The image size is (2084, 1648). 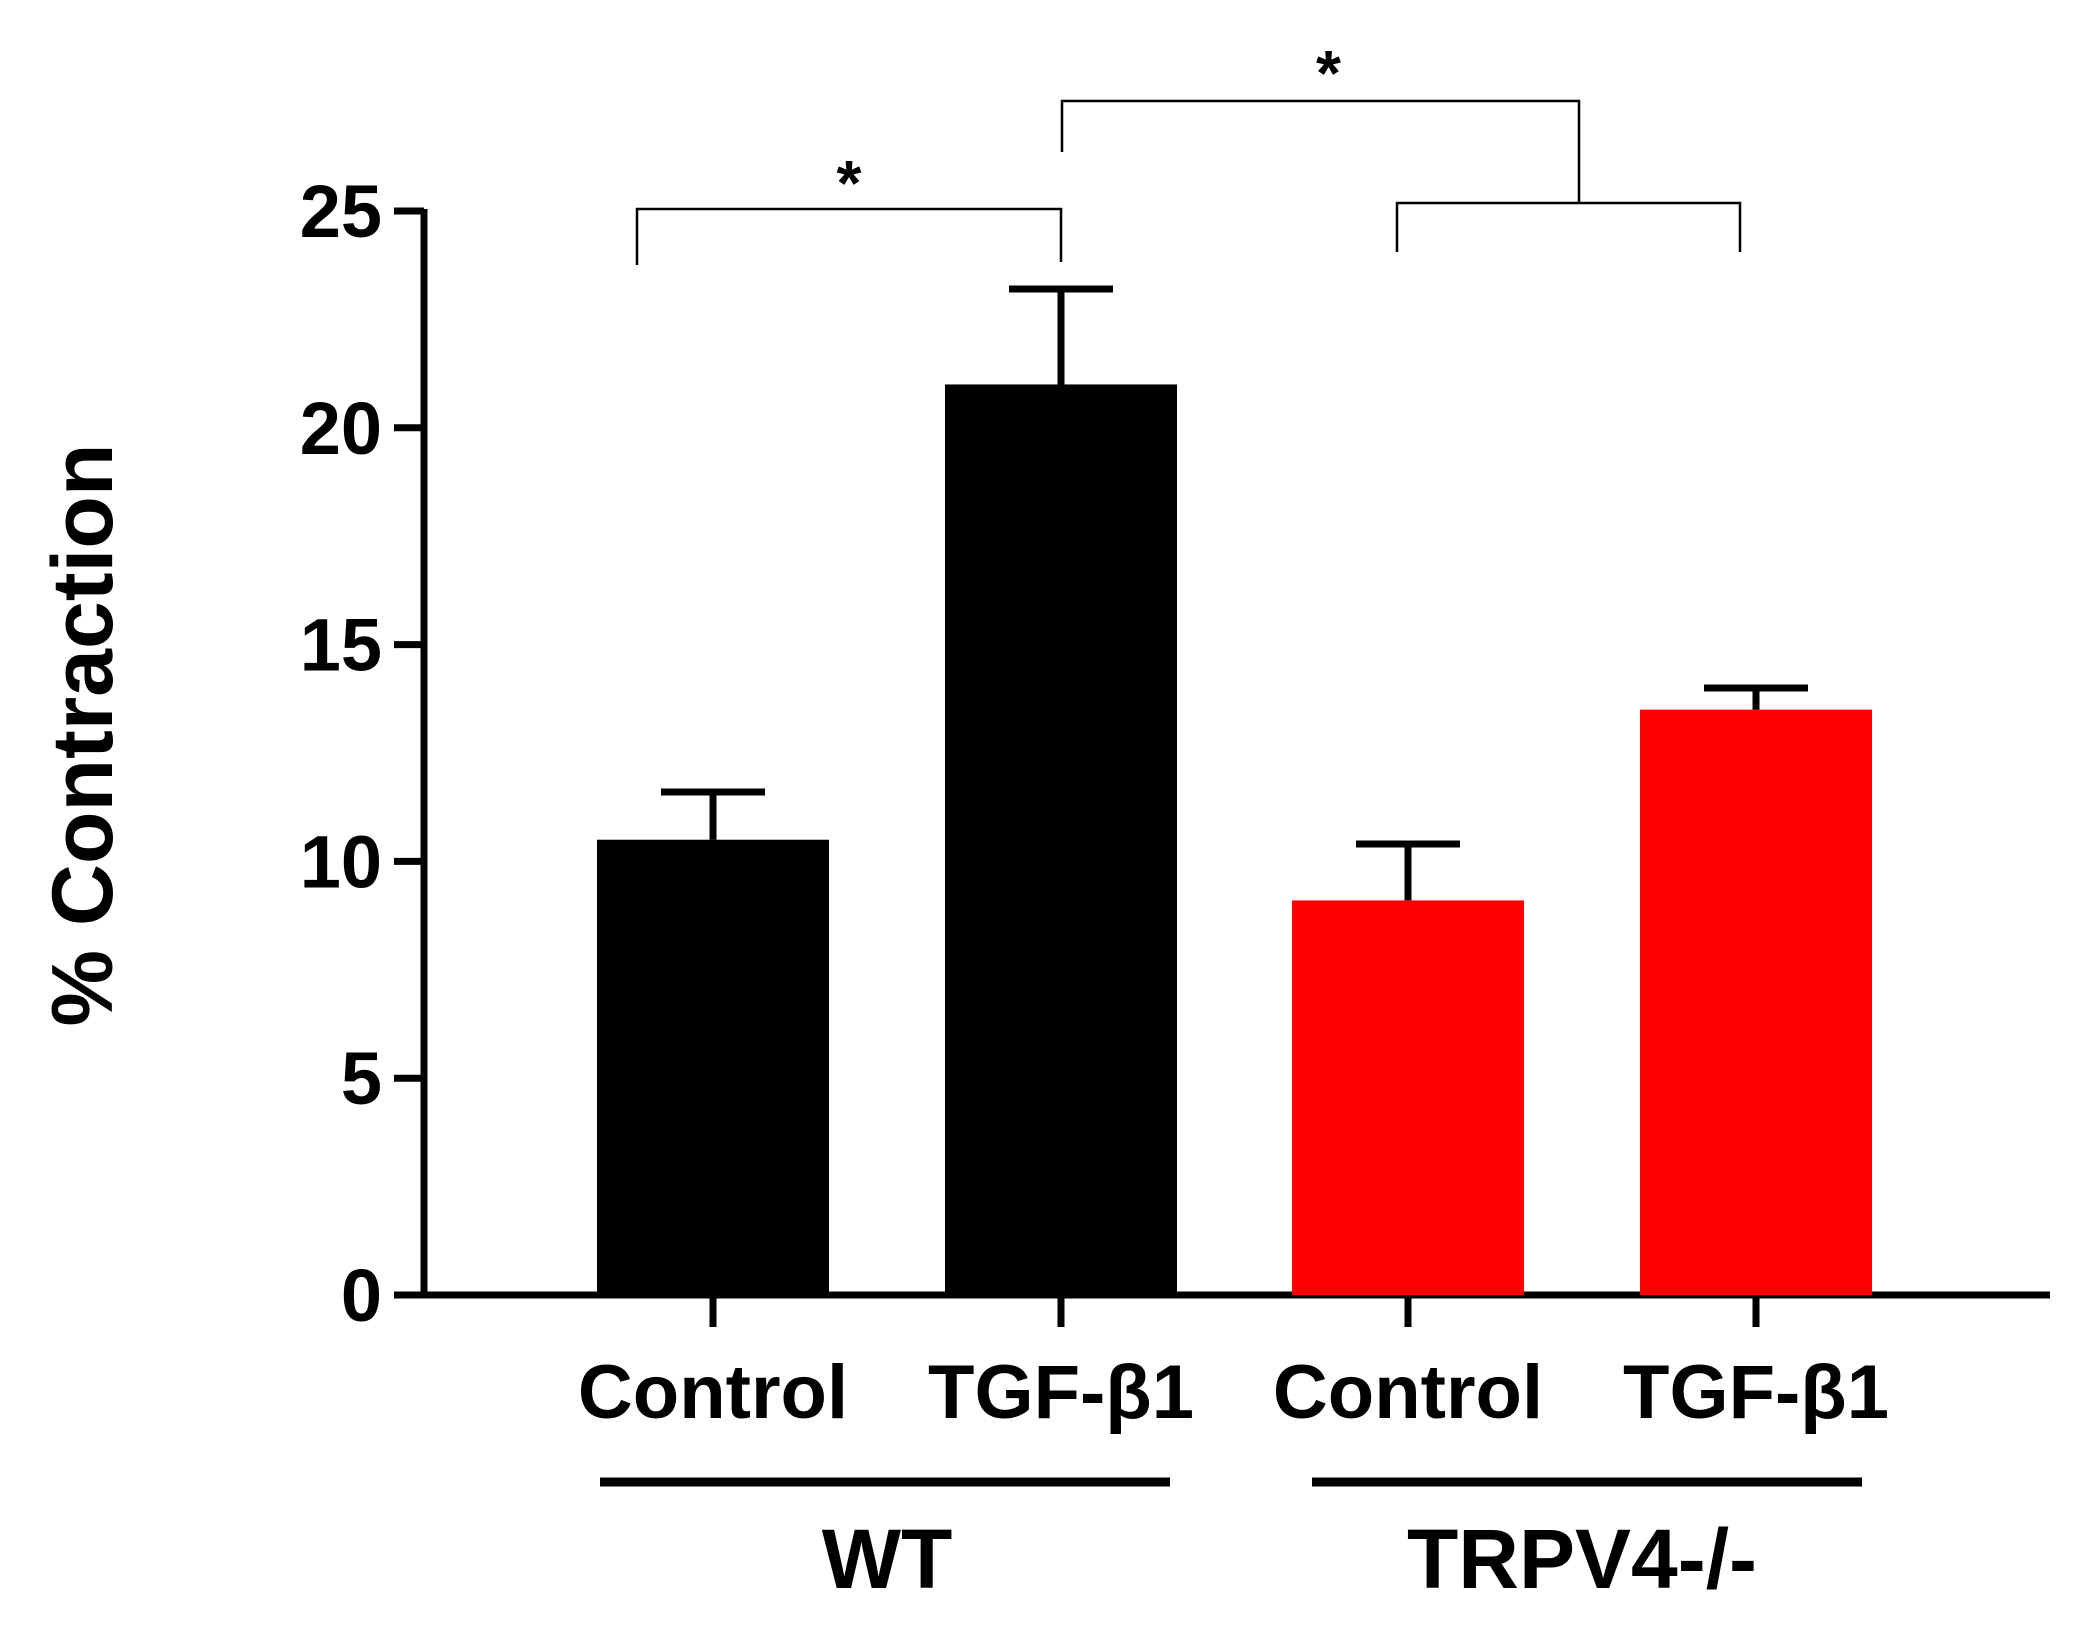 I want to click on significance-brackets: **, so click(x=1188, y=151).